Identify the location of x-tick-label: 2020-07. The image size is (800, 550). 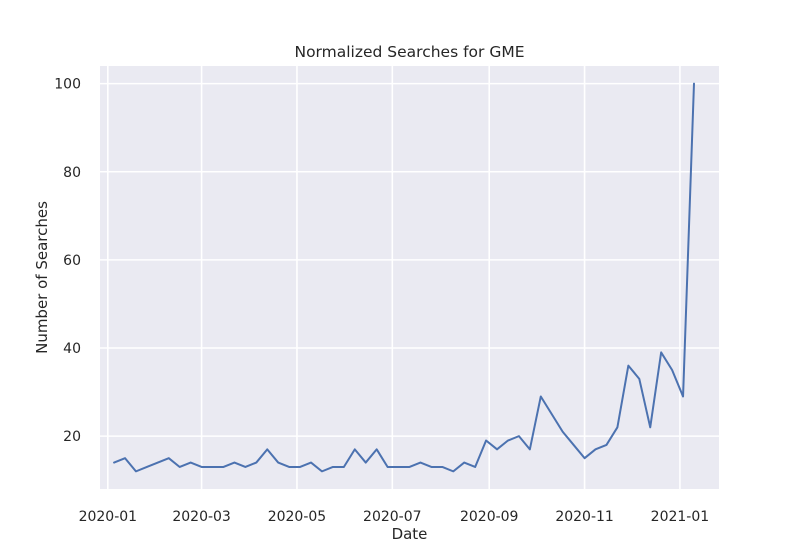
(392, 517).